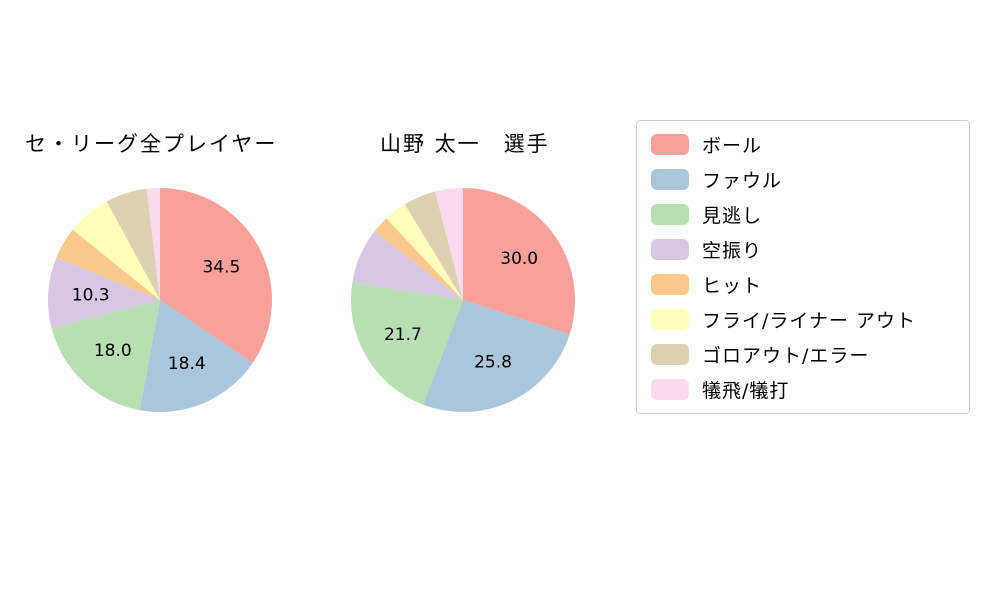 The height and width of the screenshot is (600, 1000). What do you see at coordinates (809, 321) in the screenshot?
I see `legend-label: フライ/ライナー アウト` at bounding box center [809, 321].